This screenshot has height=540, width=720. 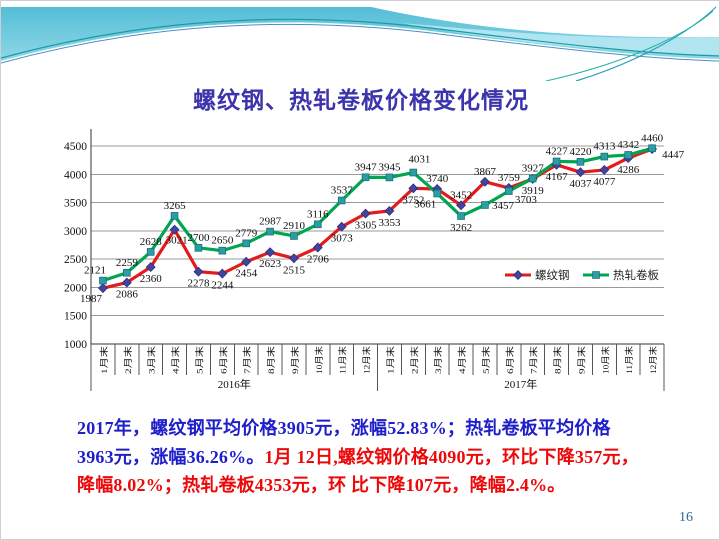 I want to click on svg-text: 4227, so click(x=557, y=151).